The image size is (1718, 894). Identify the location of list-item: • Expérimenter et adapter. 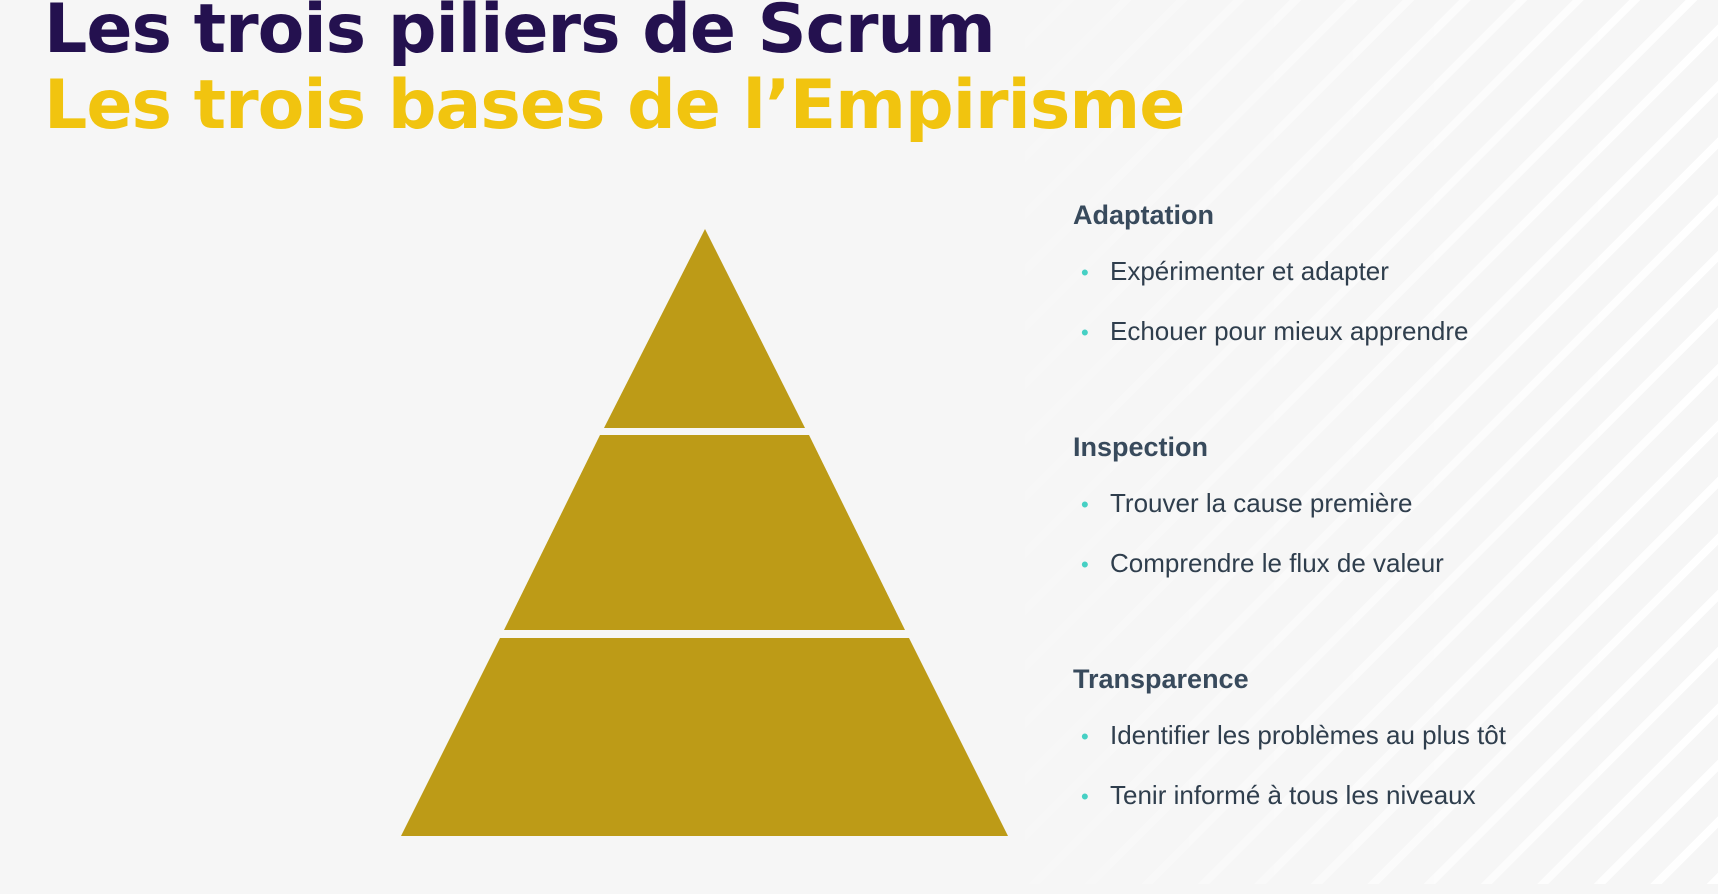
(1383, 271).